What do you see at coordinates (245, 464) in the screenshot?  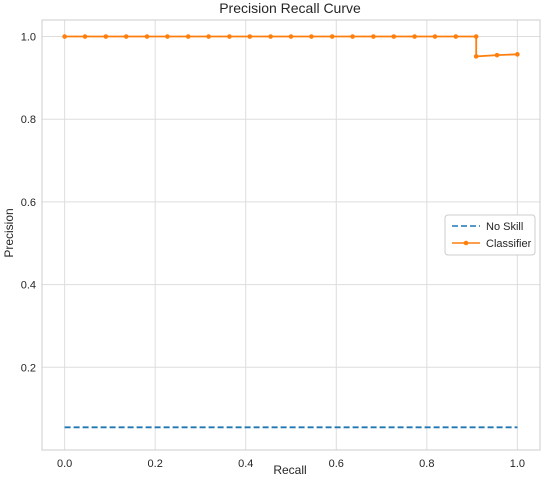 I see `x-tick-label: 0.4` at bounding box center [245, 464].